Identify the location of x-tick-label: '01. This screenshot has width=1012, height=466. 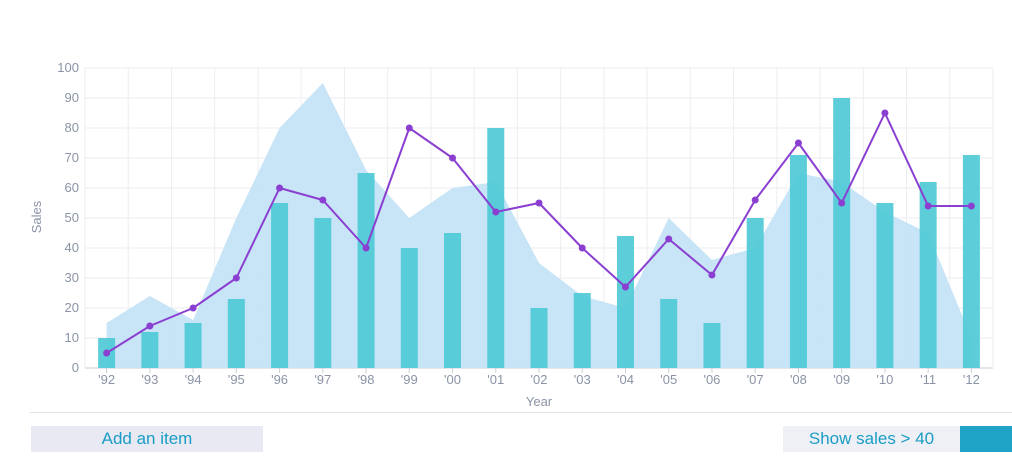
(495, 379).